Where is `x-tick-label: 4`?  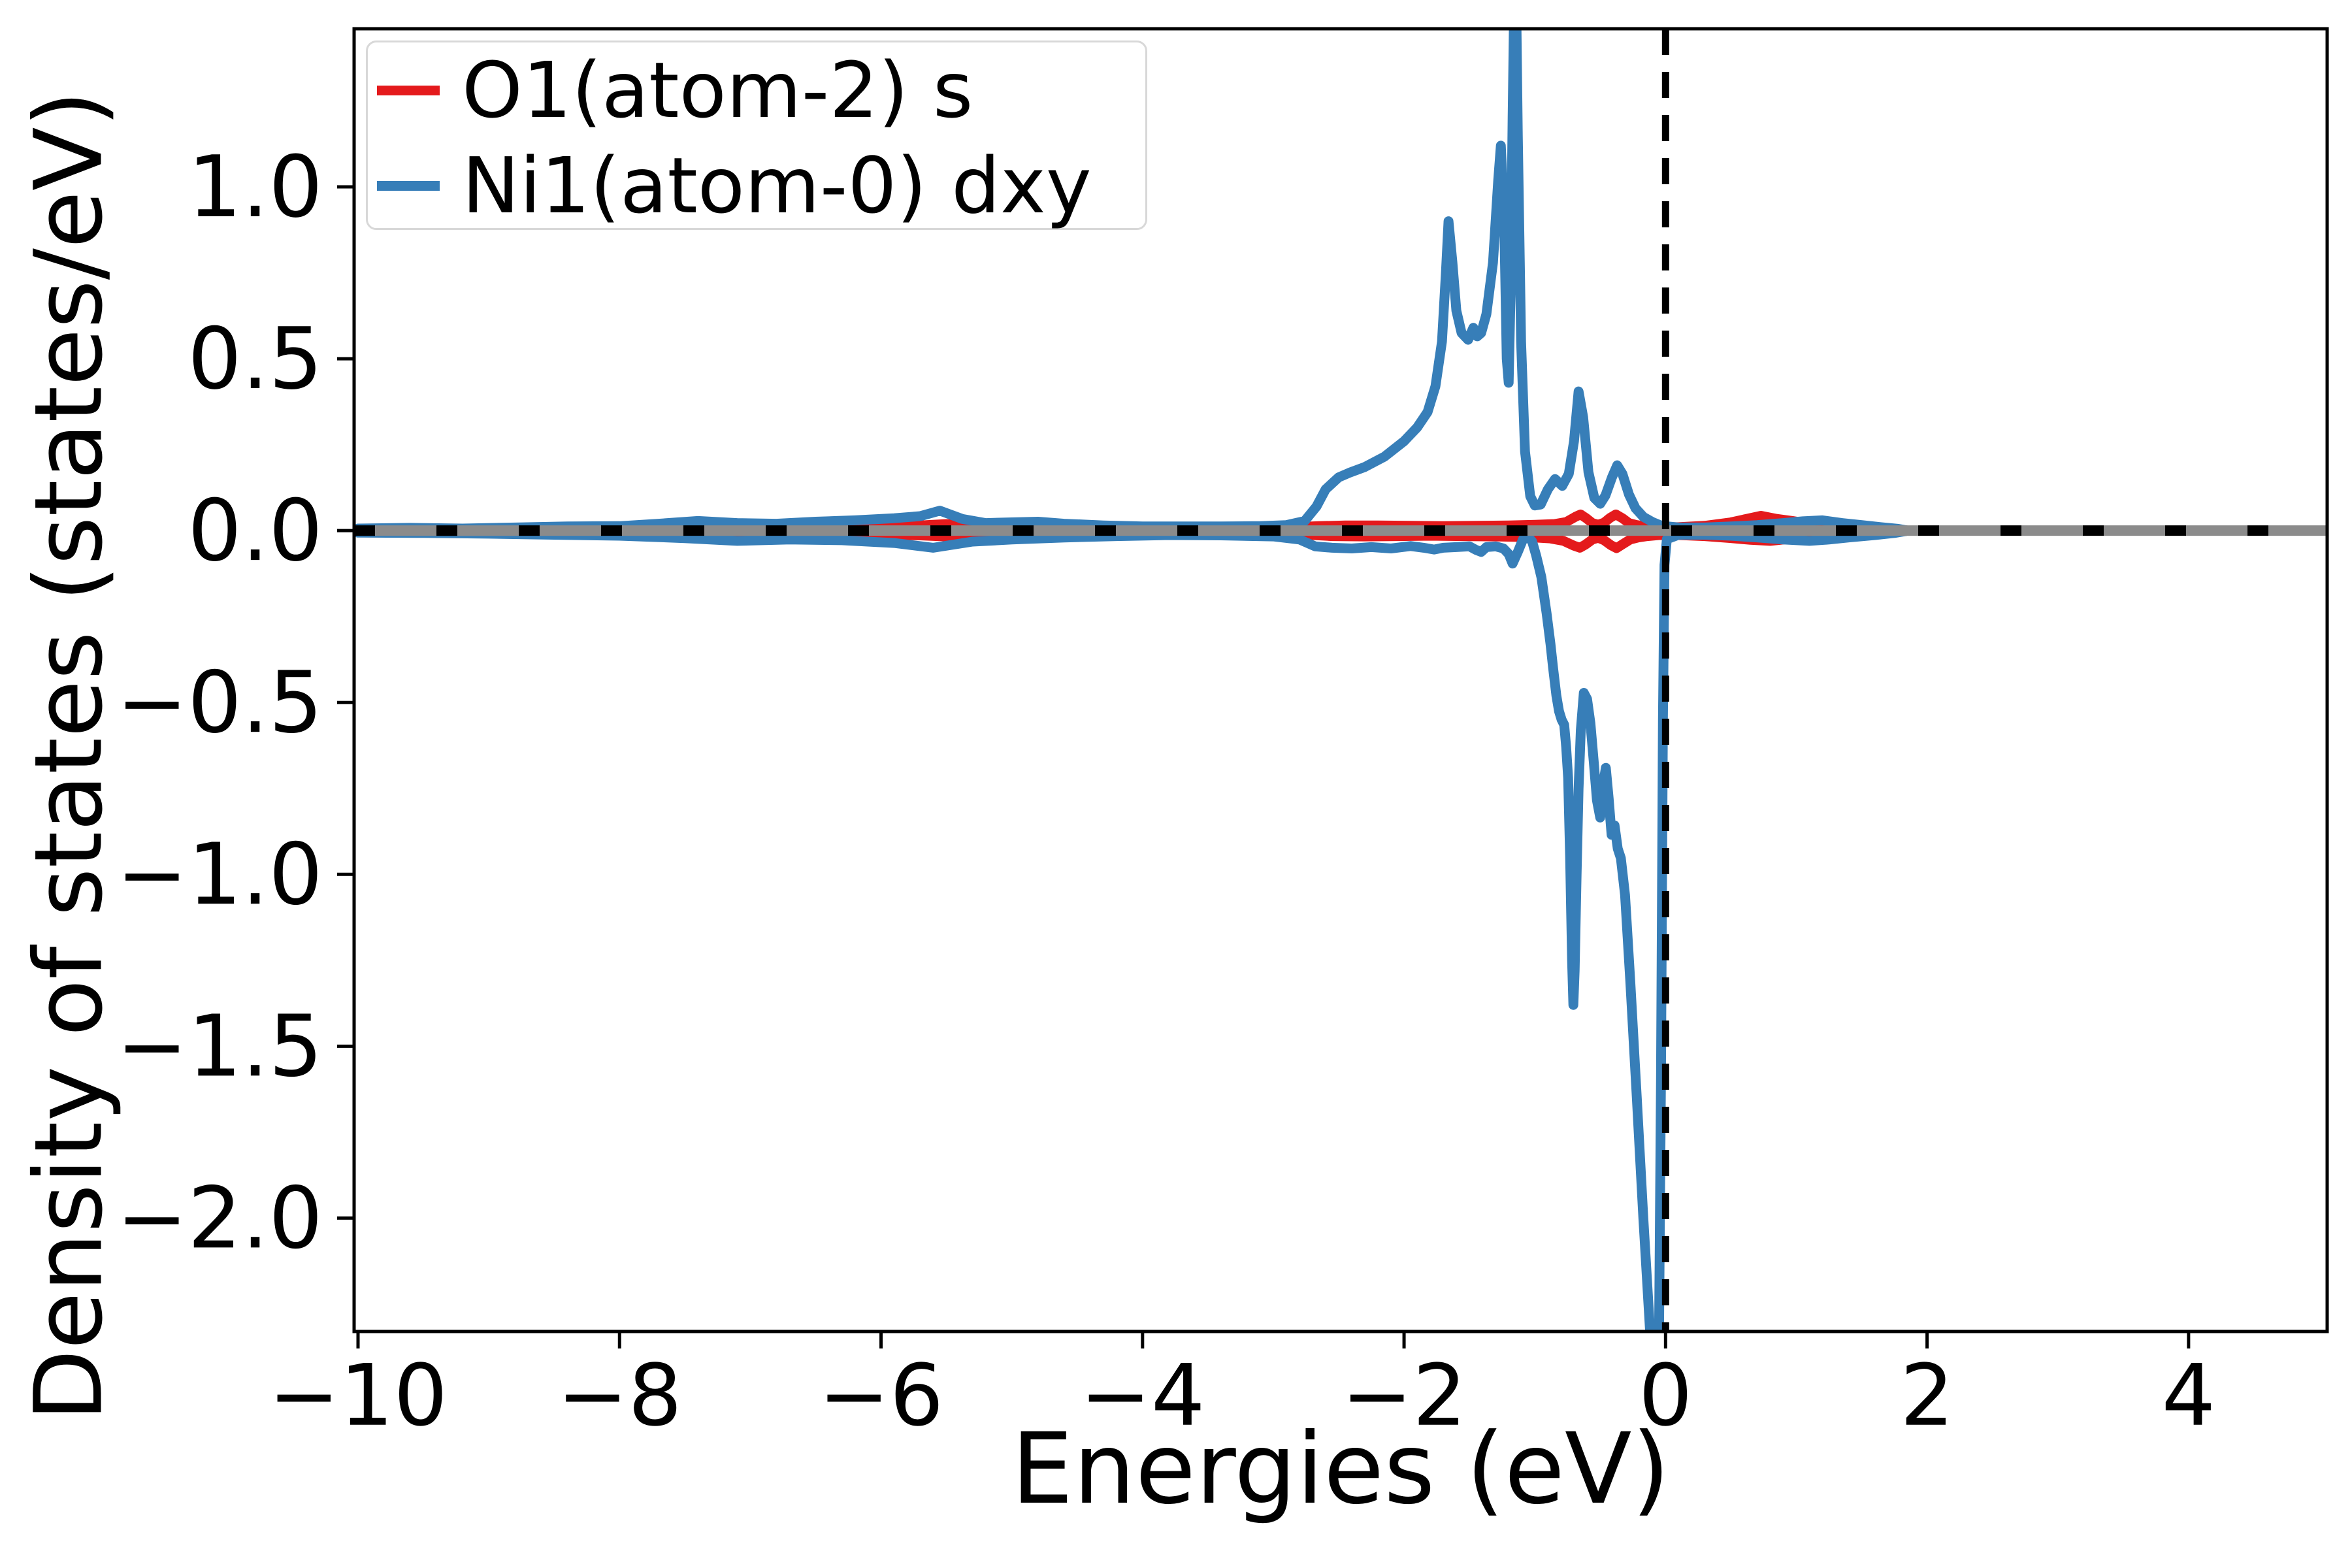
x-tick-label: 4 is located at coordinates (2189, 1395).